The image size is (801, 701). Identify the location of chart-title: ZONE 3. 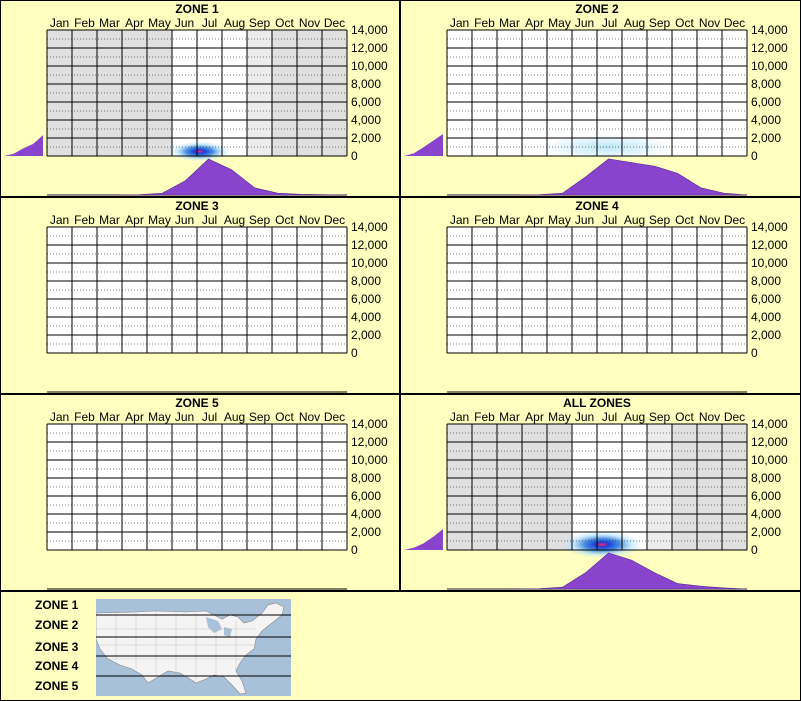
(197, 206).